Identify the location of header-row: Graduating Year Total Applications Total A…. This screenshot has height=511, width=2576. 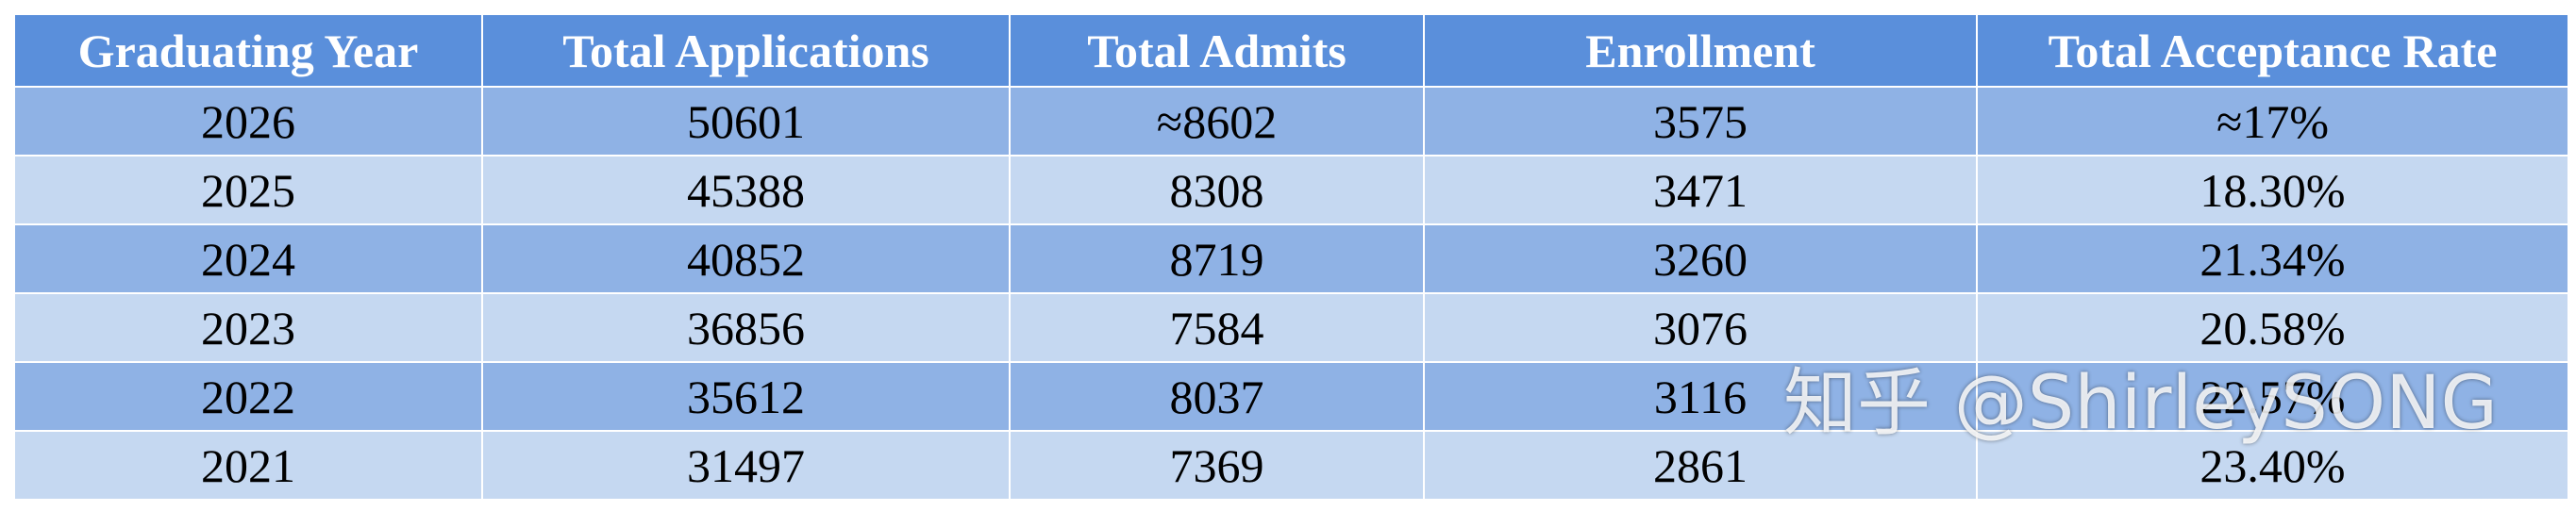
(1291, 51).